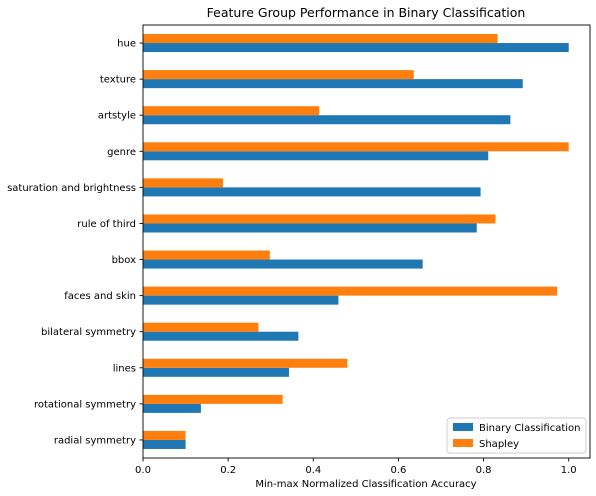 The image size is (596, 496). What do you see at coordinates (118, 80) in the screenshot?
I see `y-tick-label-texture: texture` at bounding box center [118, 80].